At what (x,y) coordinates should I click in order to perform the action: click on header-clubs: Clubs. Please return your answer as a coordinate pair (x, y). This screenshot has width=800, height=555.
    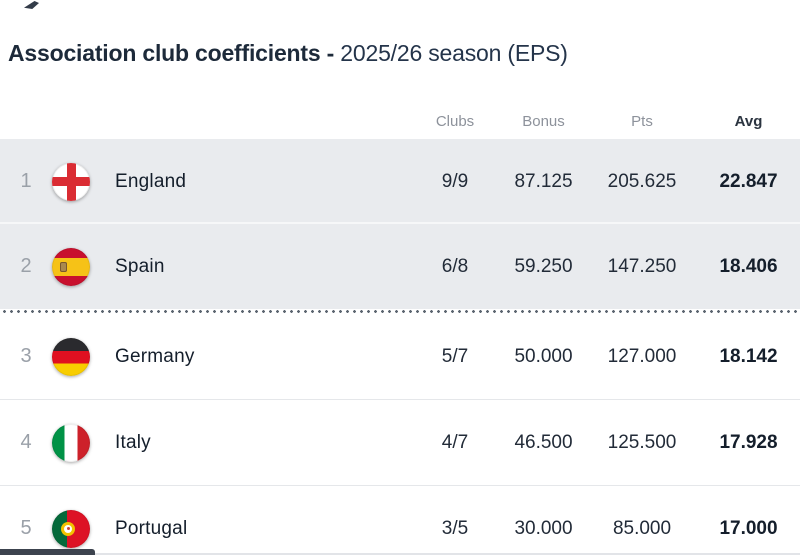
    Looking at the image, I should click on (455, 121).